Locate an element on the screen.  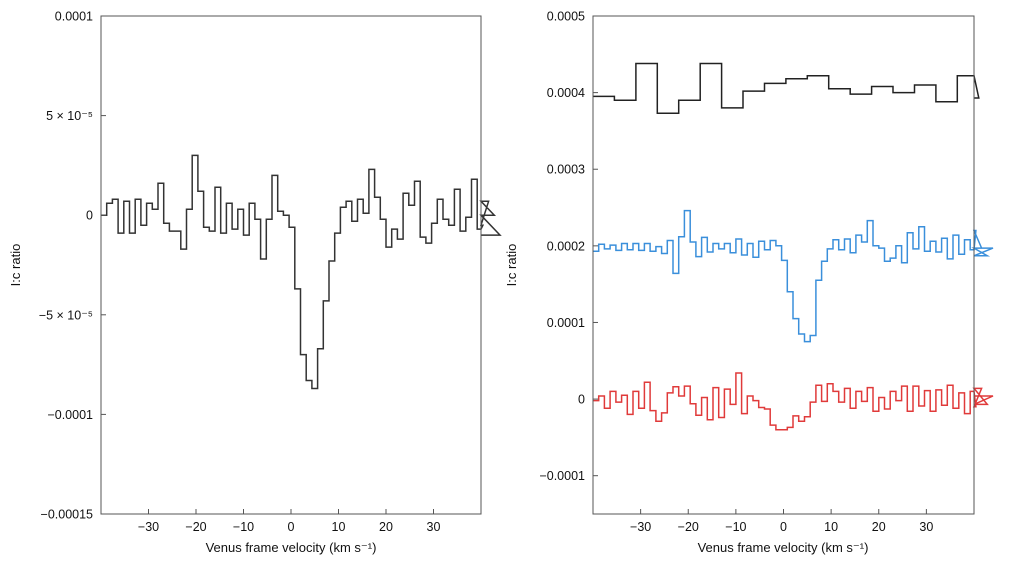
right-x-tick-label: −20 is located at coordinates (688, 527).